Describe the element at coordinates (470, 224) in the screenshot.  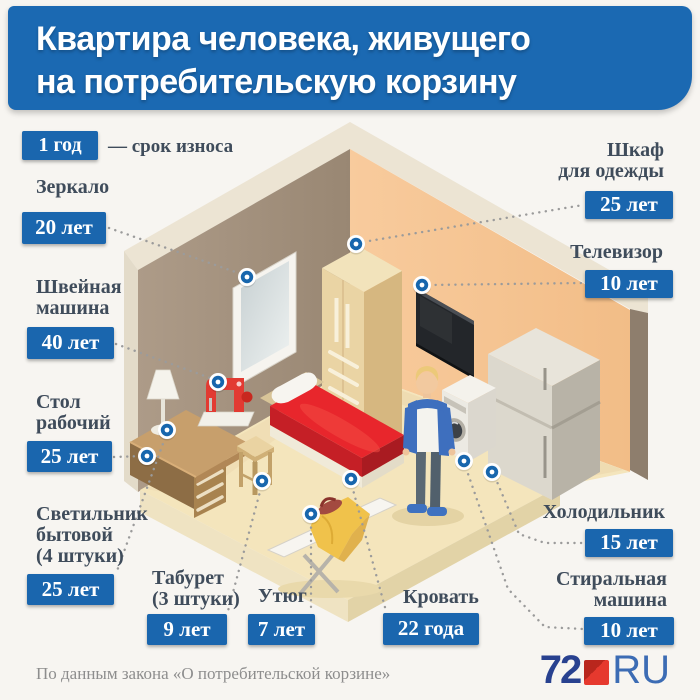
I see `connector-wardrobe` at that location.